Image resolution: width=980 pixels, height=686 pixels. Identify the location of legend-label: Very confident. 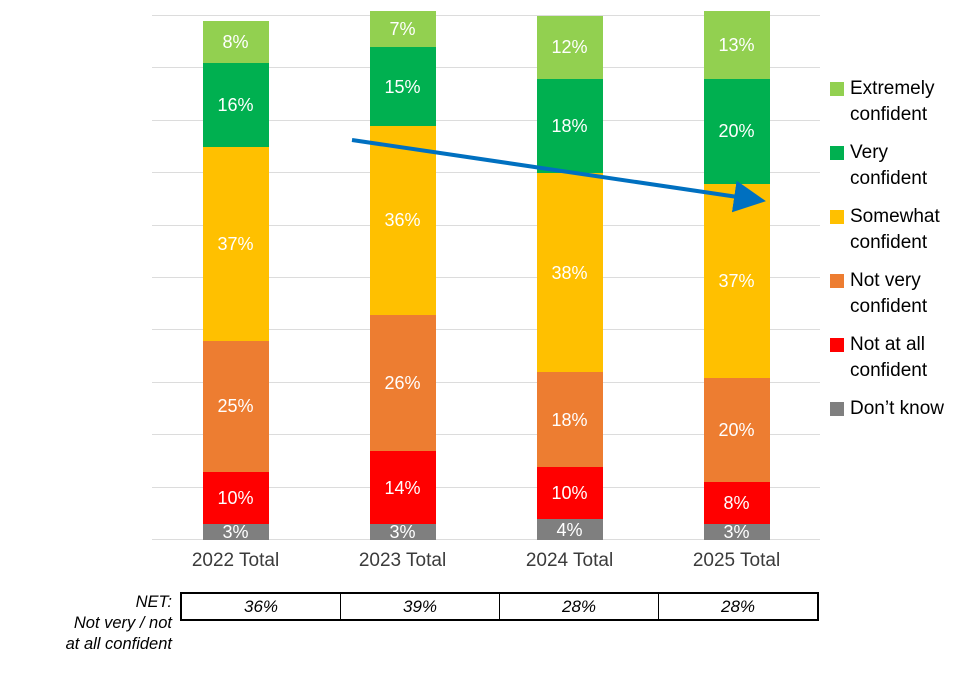
(889, 165).